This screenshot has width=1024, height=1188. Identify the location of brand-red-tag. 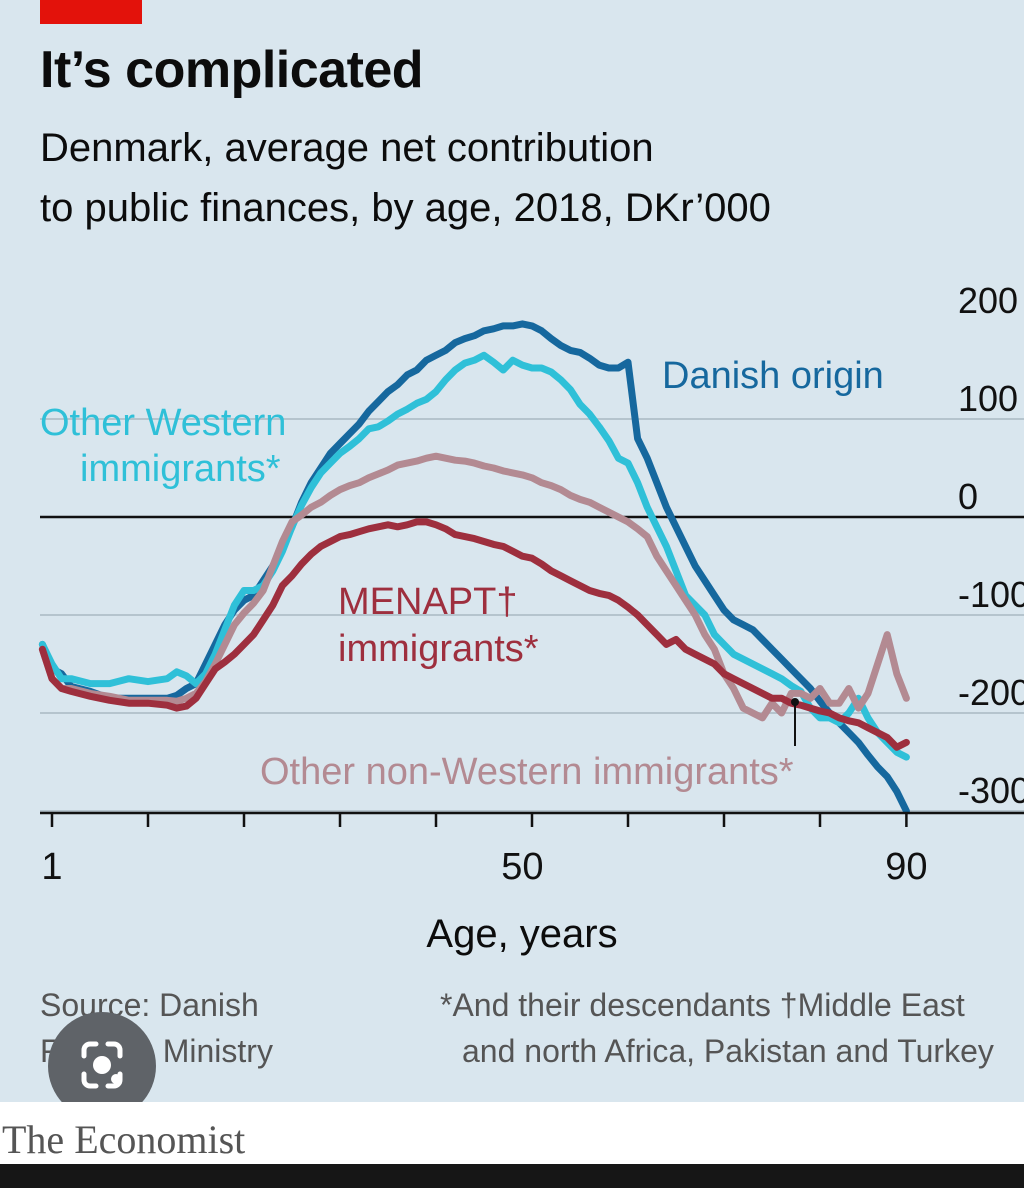
(91, 12).